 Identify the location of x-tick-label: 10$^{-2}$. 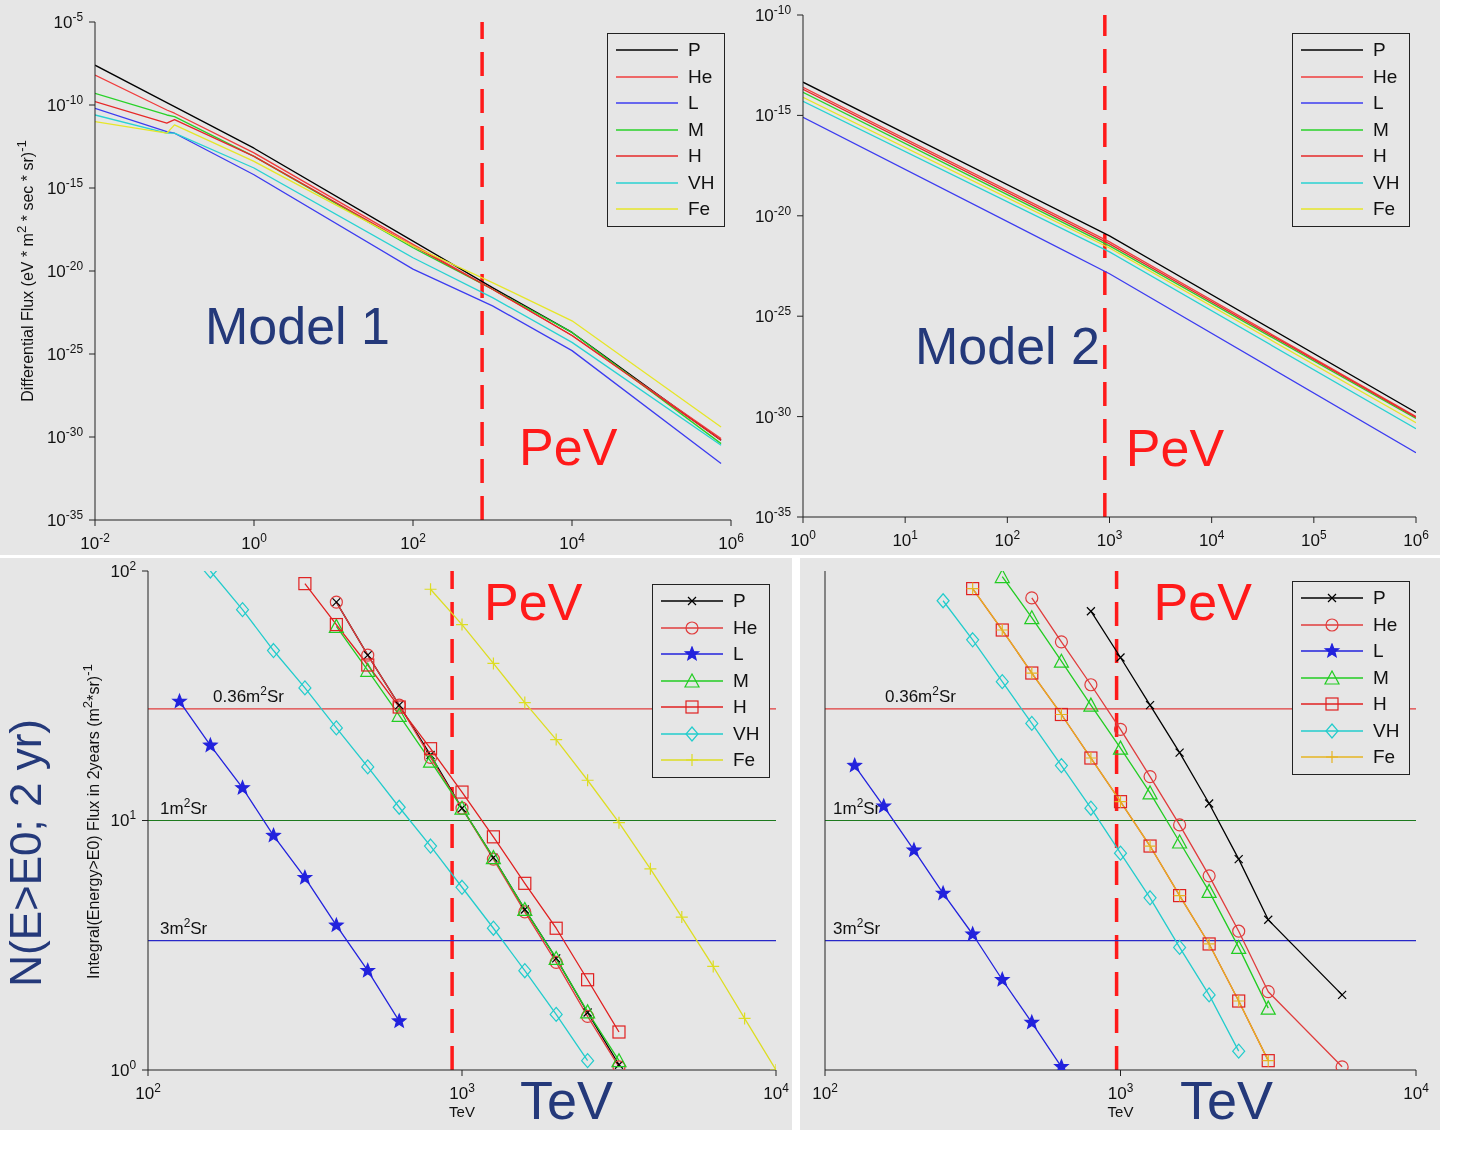
(95, 542).